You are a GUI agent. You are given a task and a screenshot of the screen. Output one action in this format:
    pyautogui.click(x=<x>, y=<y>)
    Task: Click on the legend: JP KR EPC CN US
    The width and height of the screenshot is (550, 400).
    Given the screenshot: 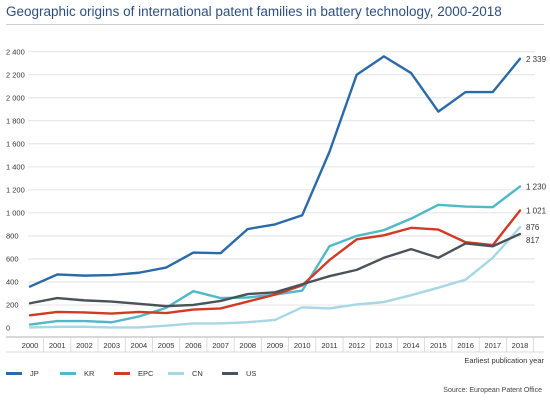 What is the action you would take?
    pyautogui.click(x=141, y=373)
    